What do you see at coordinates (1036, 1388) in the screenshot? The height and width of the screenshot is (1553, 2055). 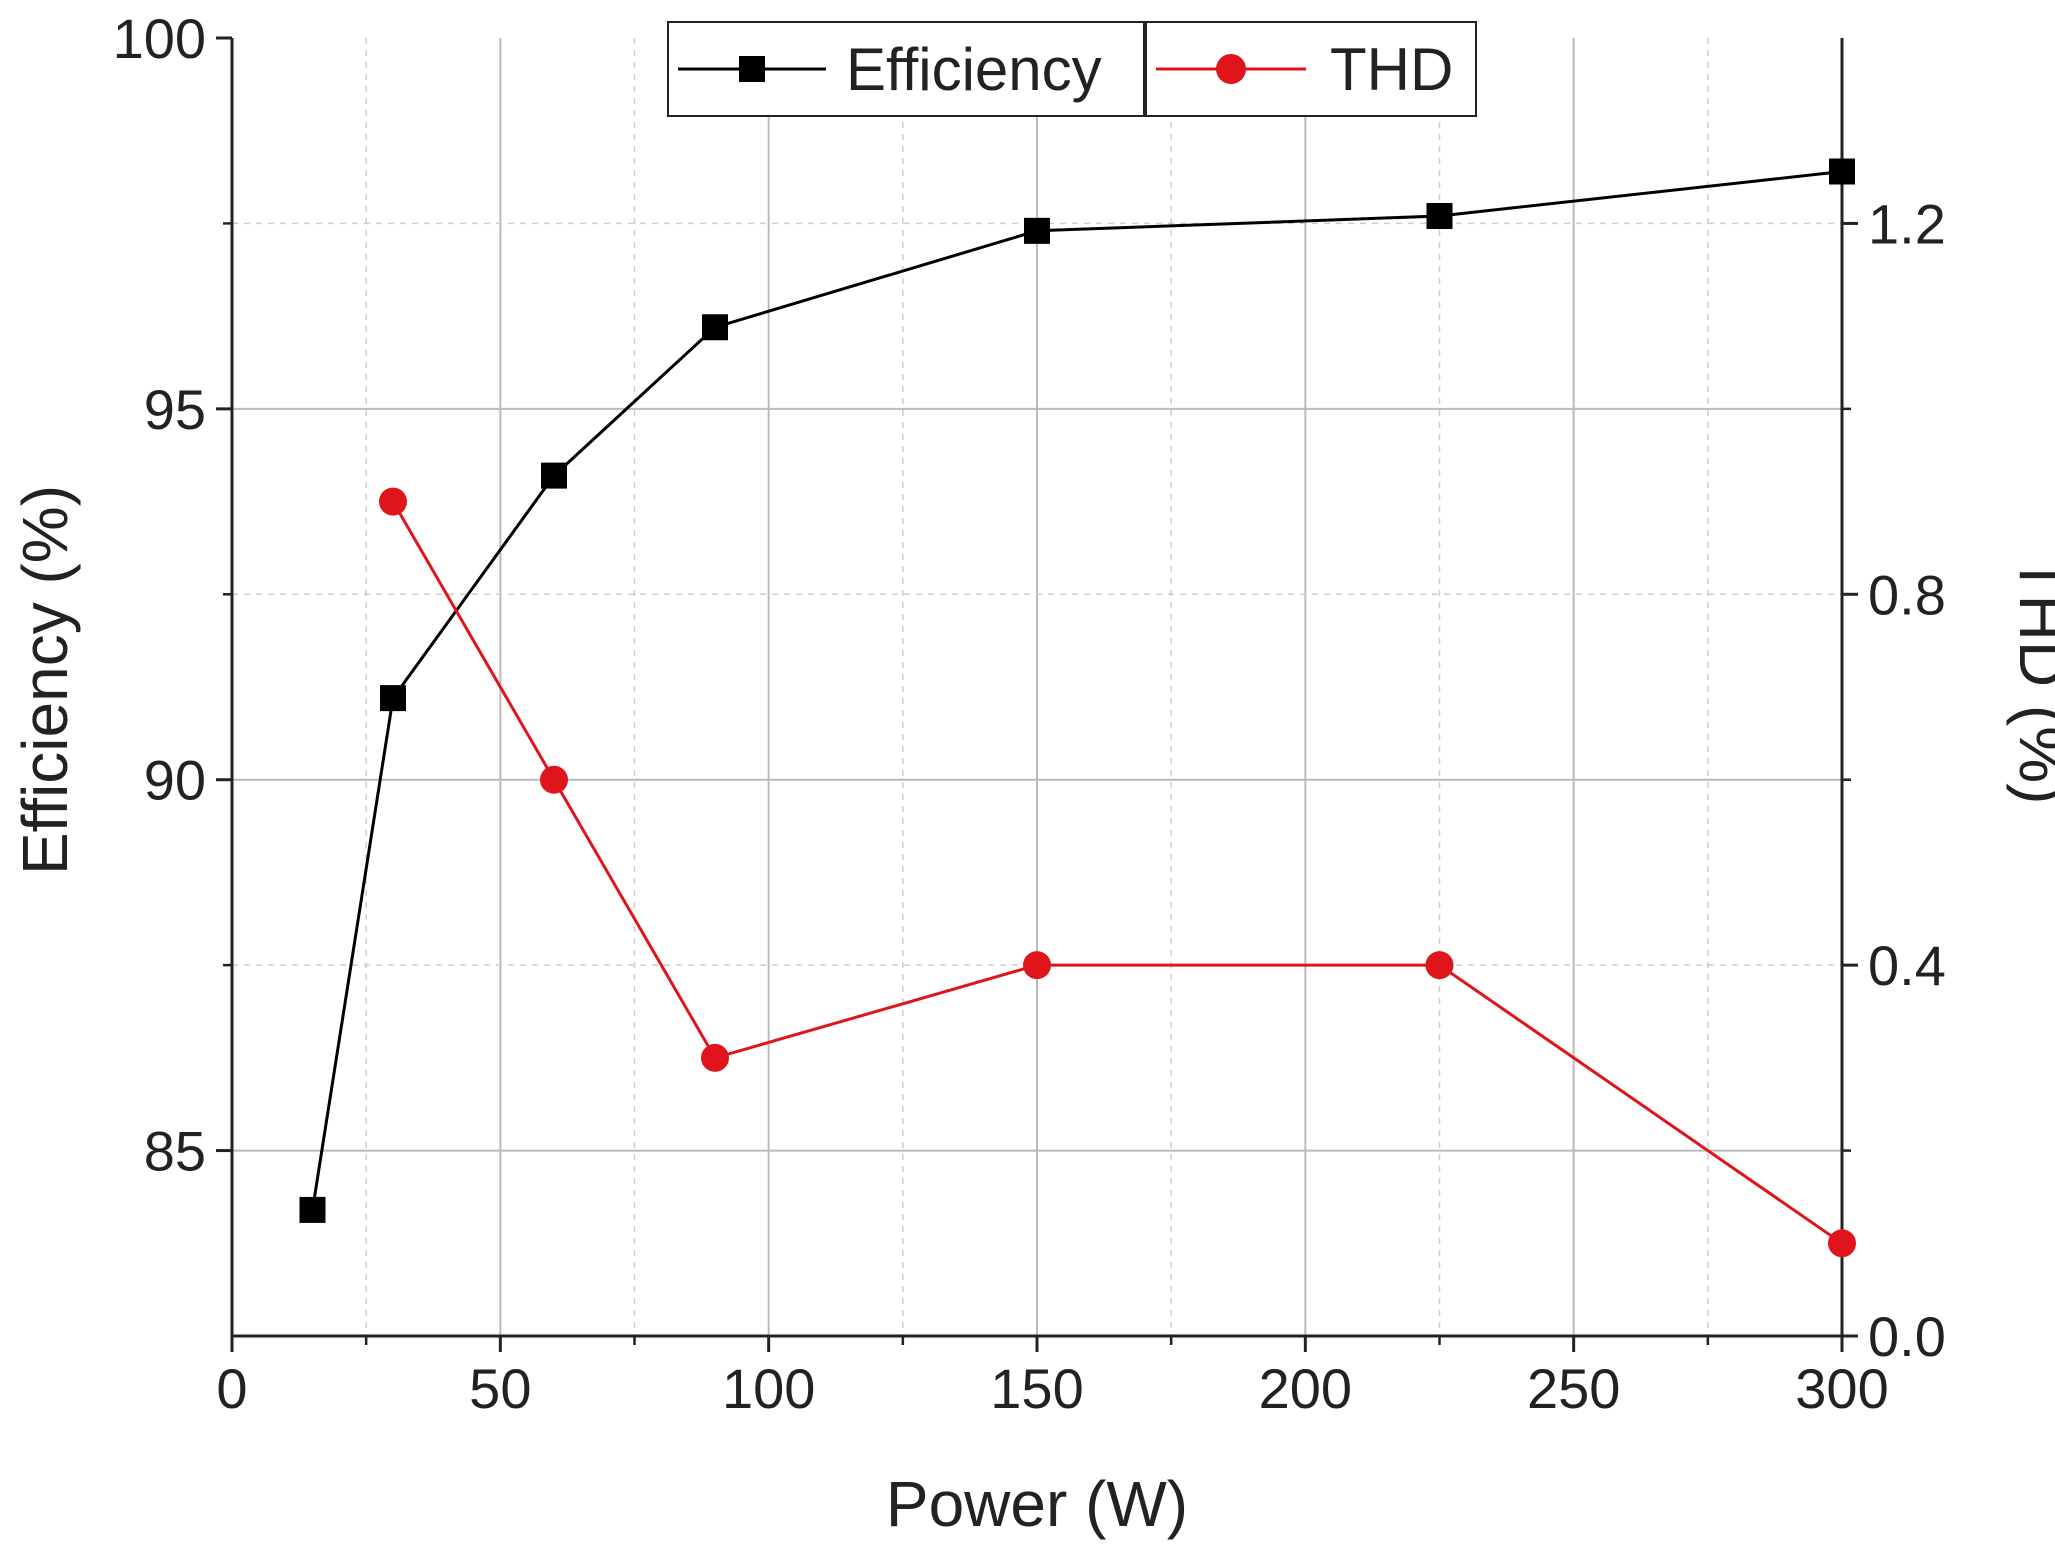 I see `x-tick-label: 150` at bounding box center [1036, 1388].